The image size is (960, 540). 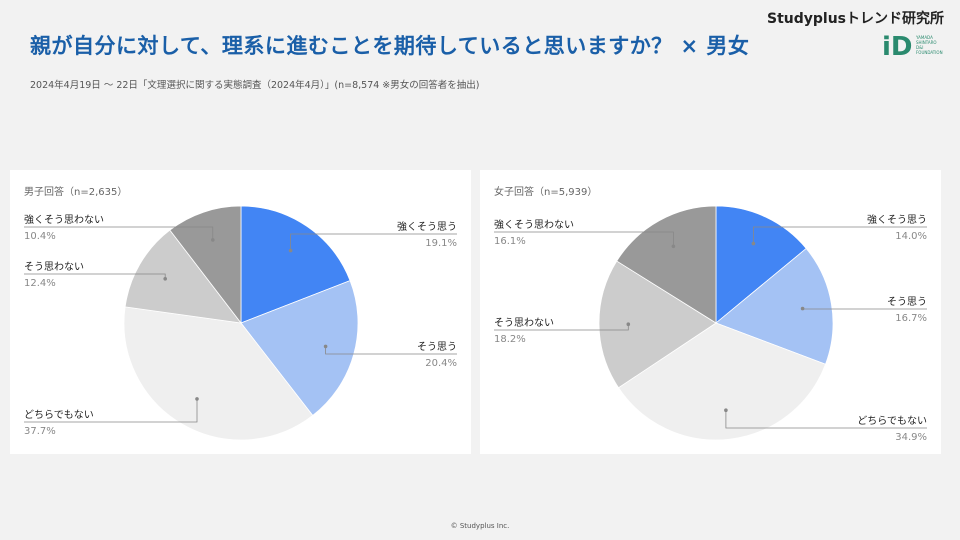 I want to click on foundation-logo: iD YAMADA SHINTARO D&I FOUNDATION, so click(x=912, y=45).